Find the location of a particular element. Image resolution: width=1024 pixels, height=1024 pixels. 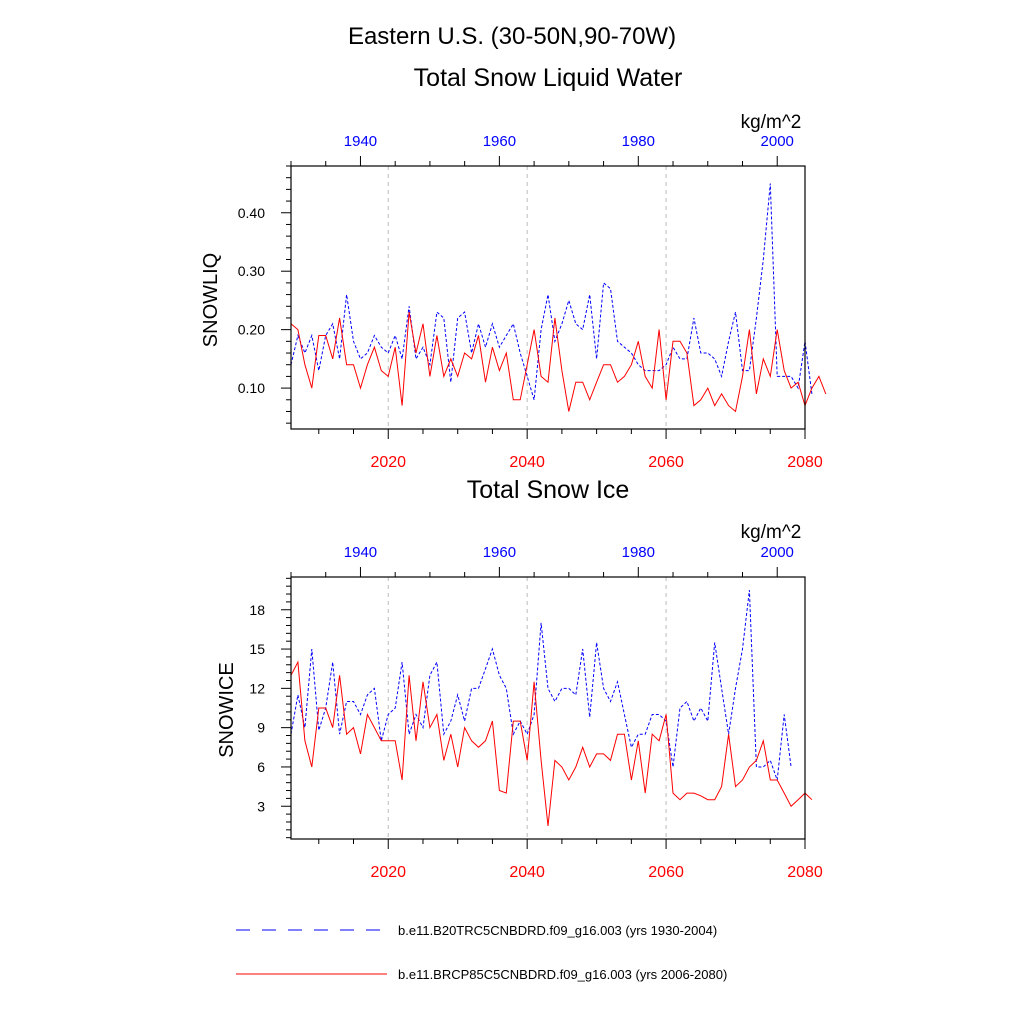

y-tick-label: 3 is located at coordinates (261, 806).